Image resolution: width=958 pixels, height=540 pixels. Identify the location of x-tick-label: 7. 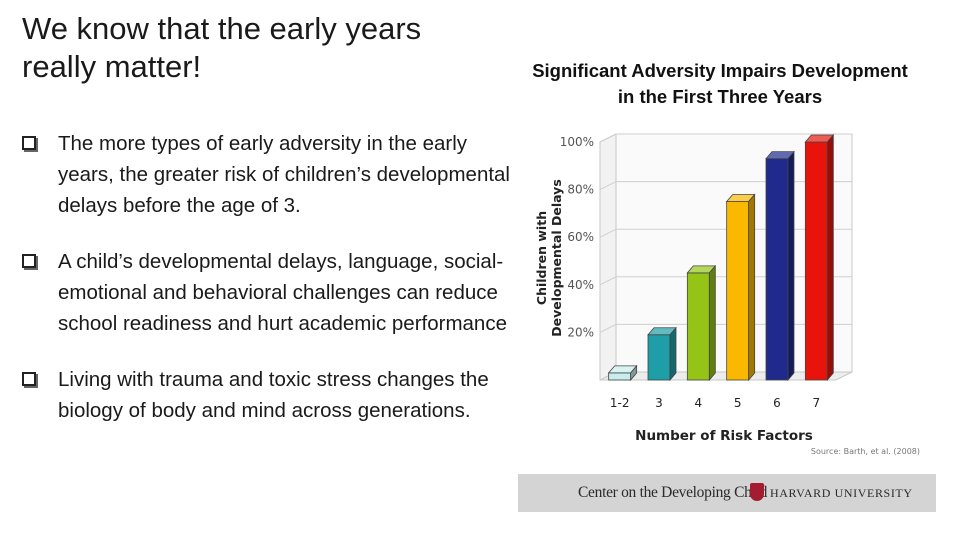
(817, 403).